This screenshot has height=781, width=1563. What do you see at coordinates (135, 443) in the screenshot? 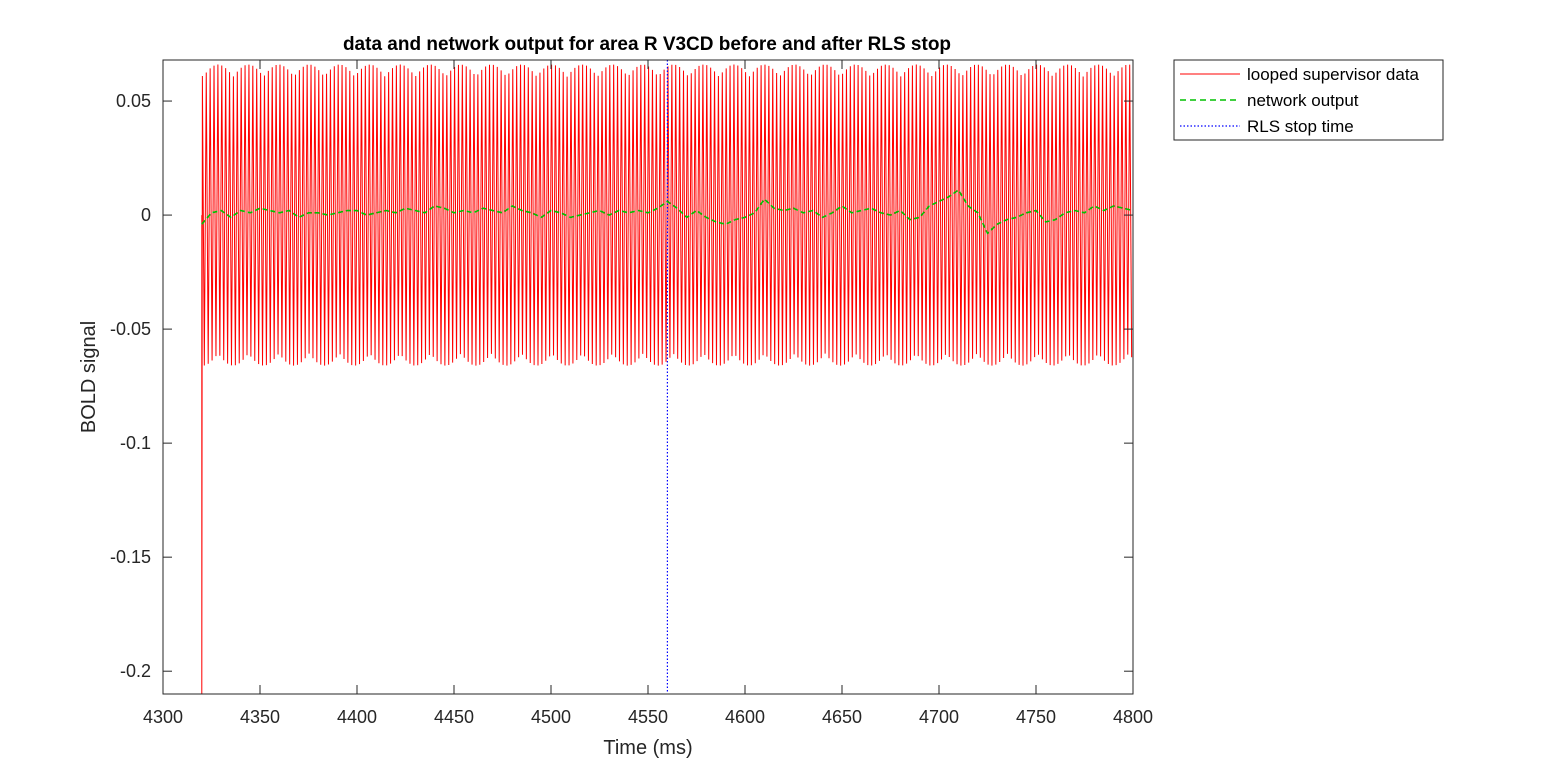
I see `y-tick-label: -0.1` at bounding box center [135, 443].